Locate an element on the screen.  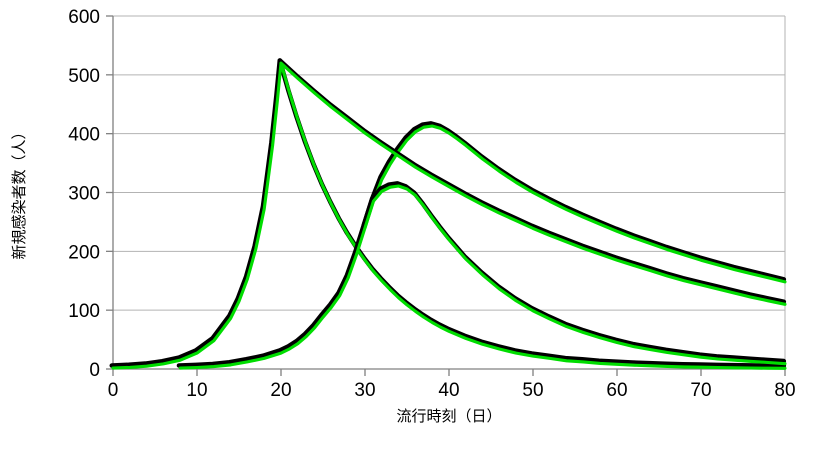
y-tick-label-100: 100 is located at coordinates (84, 311).